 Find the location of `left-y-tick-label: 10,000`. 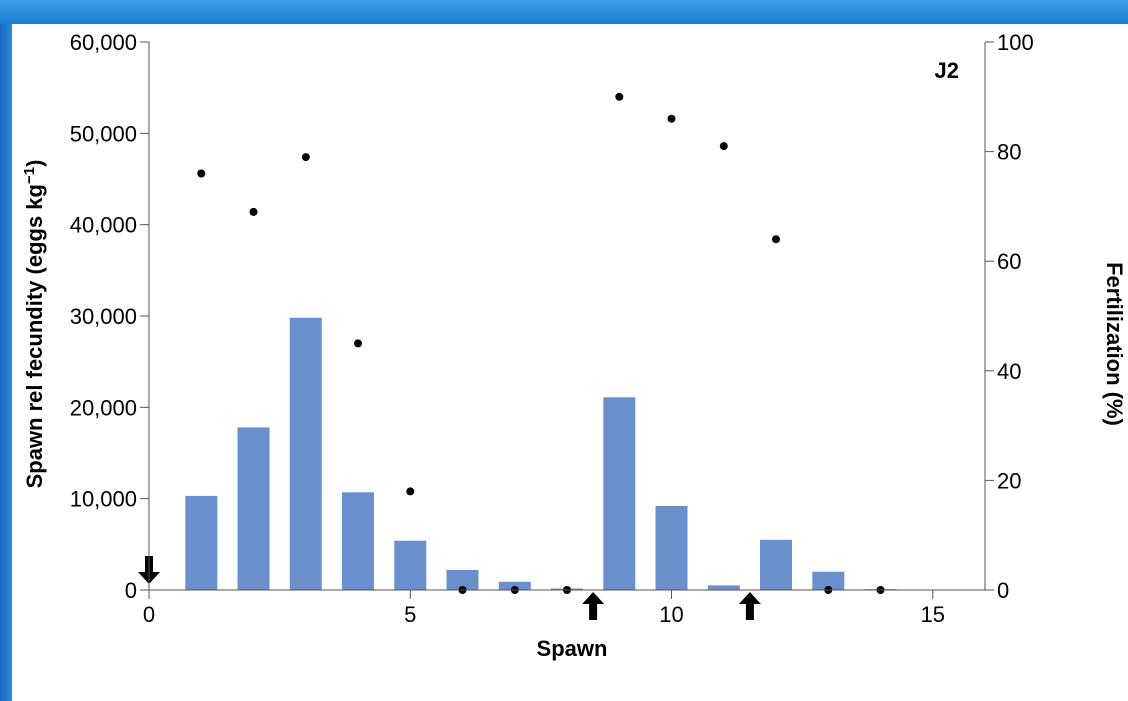

left-y-tick-label: 10,000 is located at coordinates (103, 499).